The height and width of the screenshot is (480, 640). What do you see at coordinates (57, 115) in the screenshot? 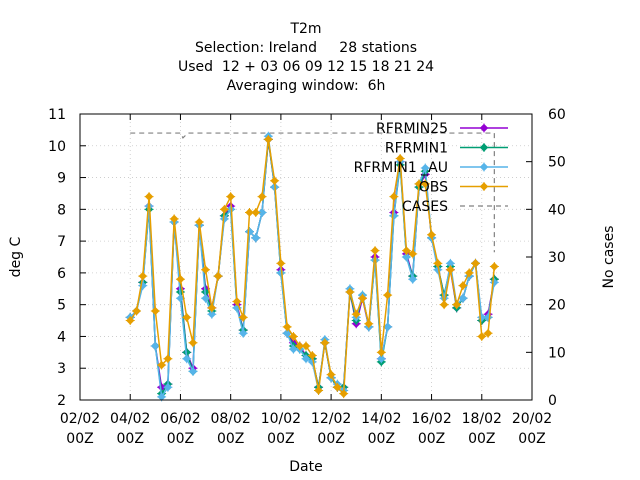
I see `y-tick-label: 11` at bounding box center [57, 115].